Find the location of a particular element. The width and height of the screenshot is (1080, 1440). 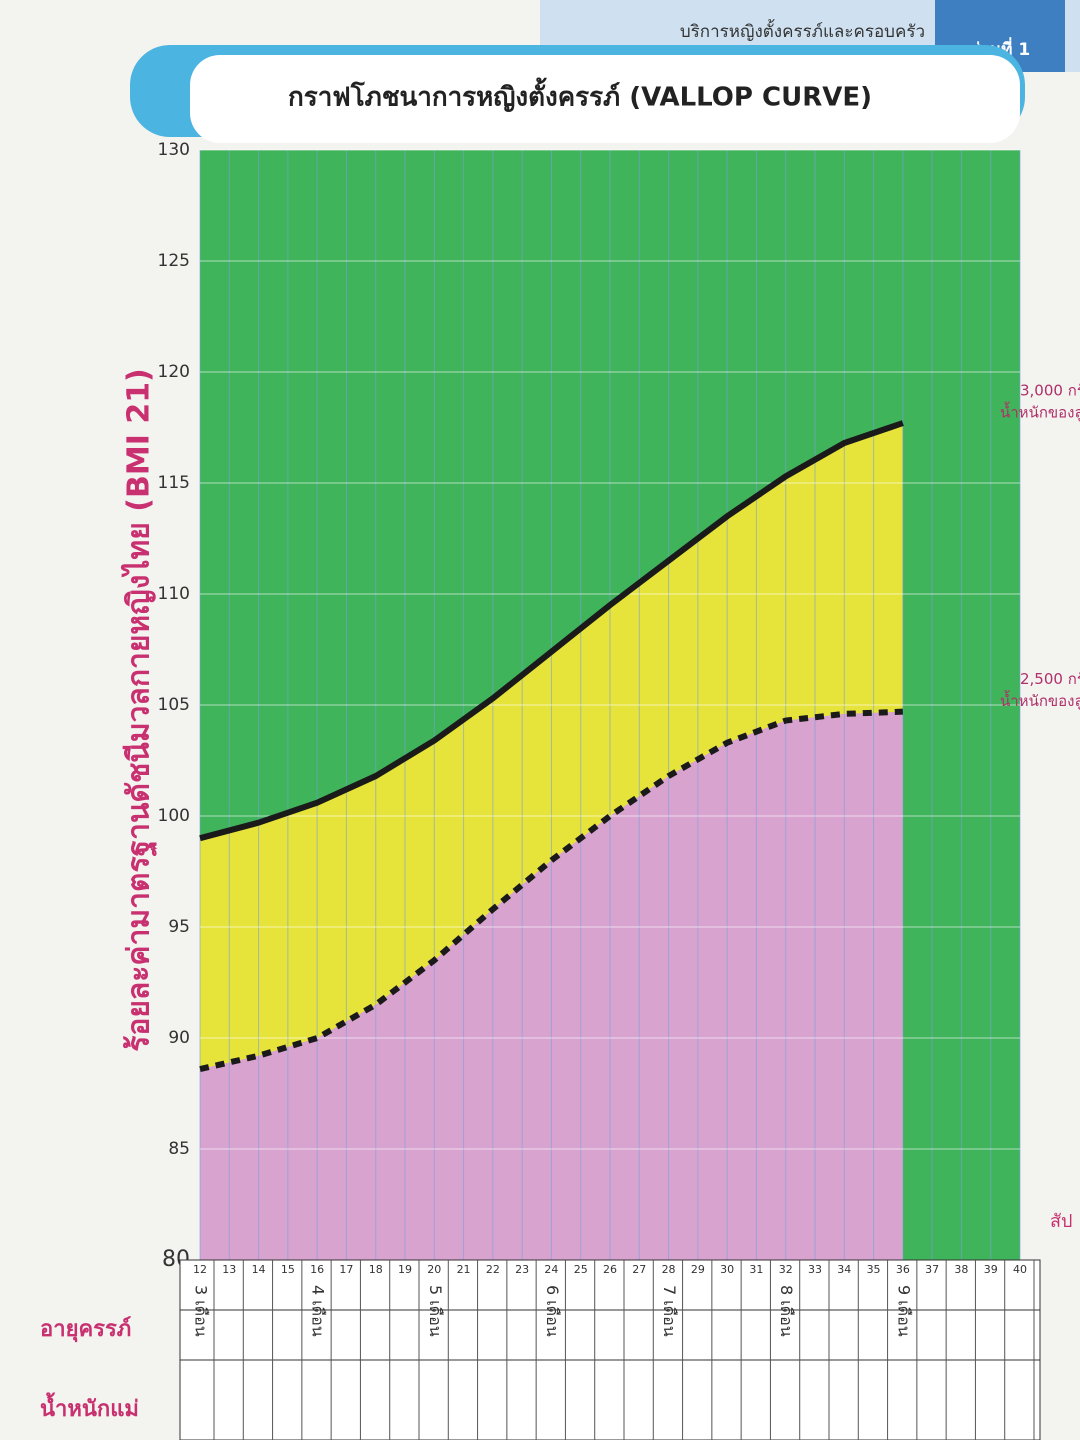

x-tick-label: 22 is located at coordinates (493, 1269).